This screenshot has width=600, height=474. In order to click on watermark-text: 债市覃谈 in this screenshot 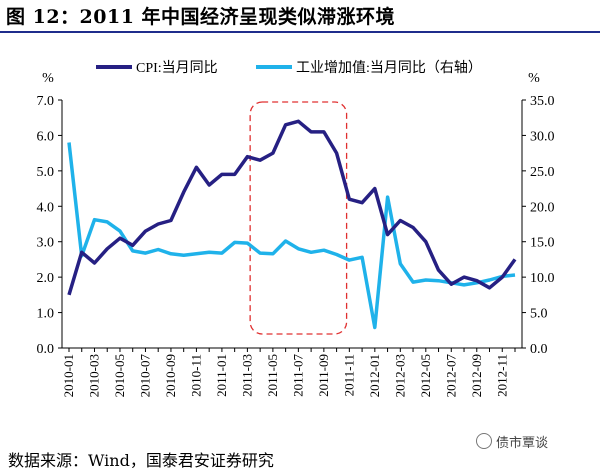, I will do `click(522, 443)`.